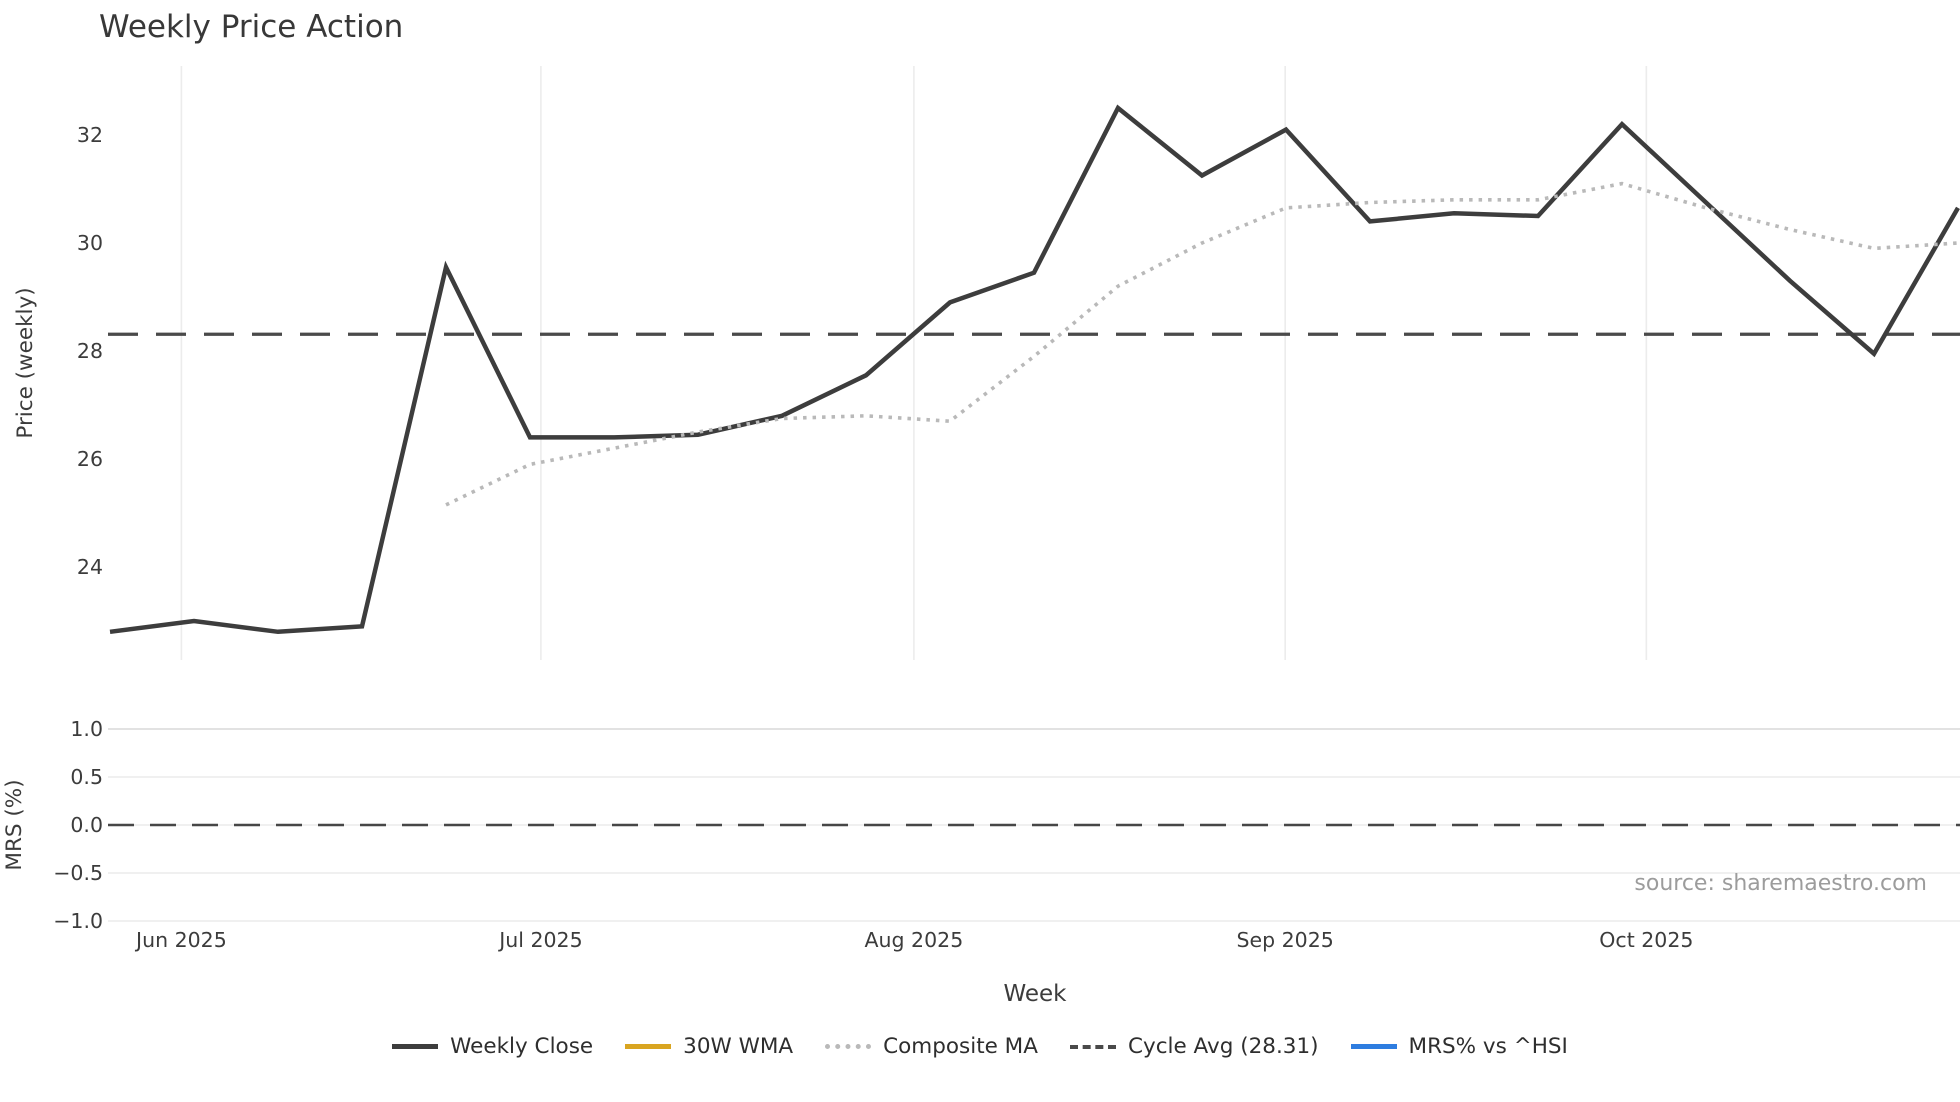 Image resolution: width=1960 pixels, height=1102 pixels. What do you see at coordinates (522, 1046) in the screenshot?
I see `legend-label: Weekly Close` at bounding box center [522, 1046].